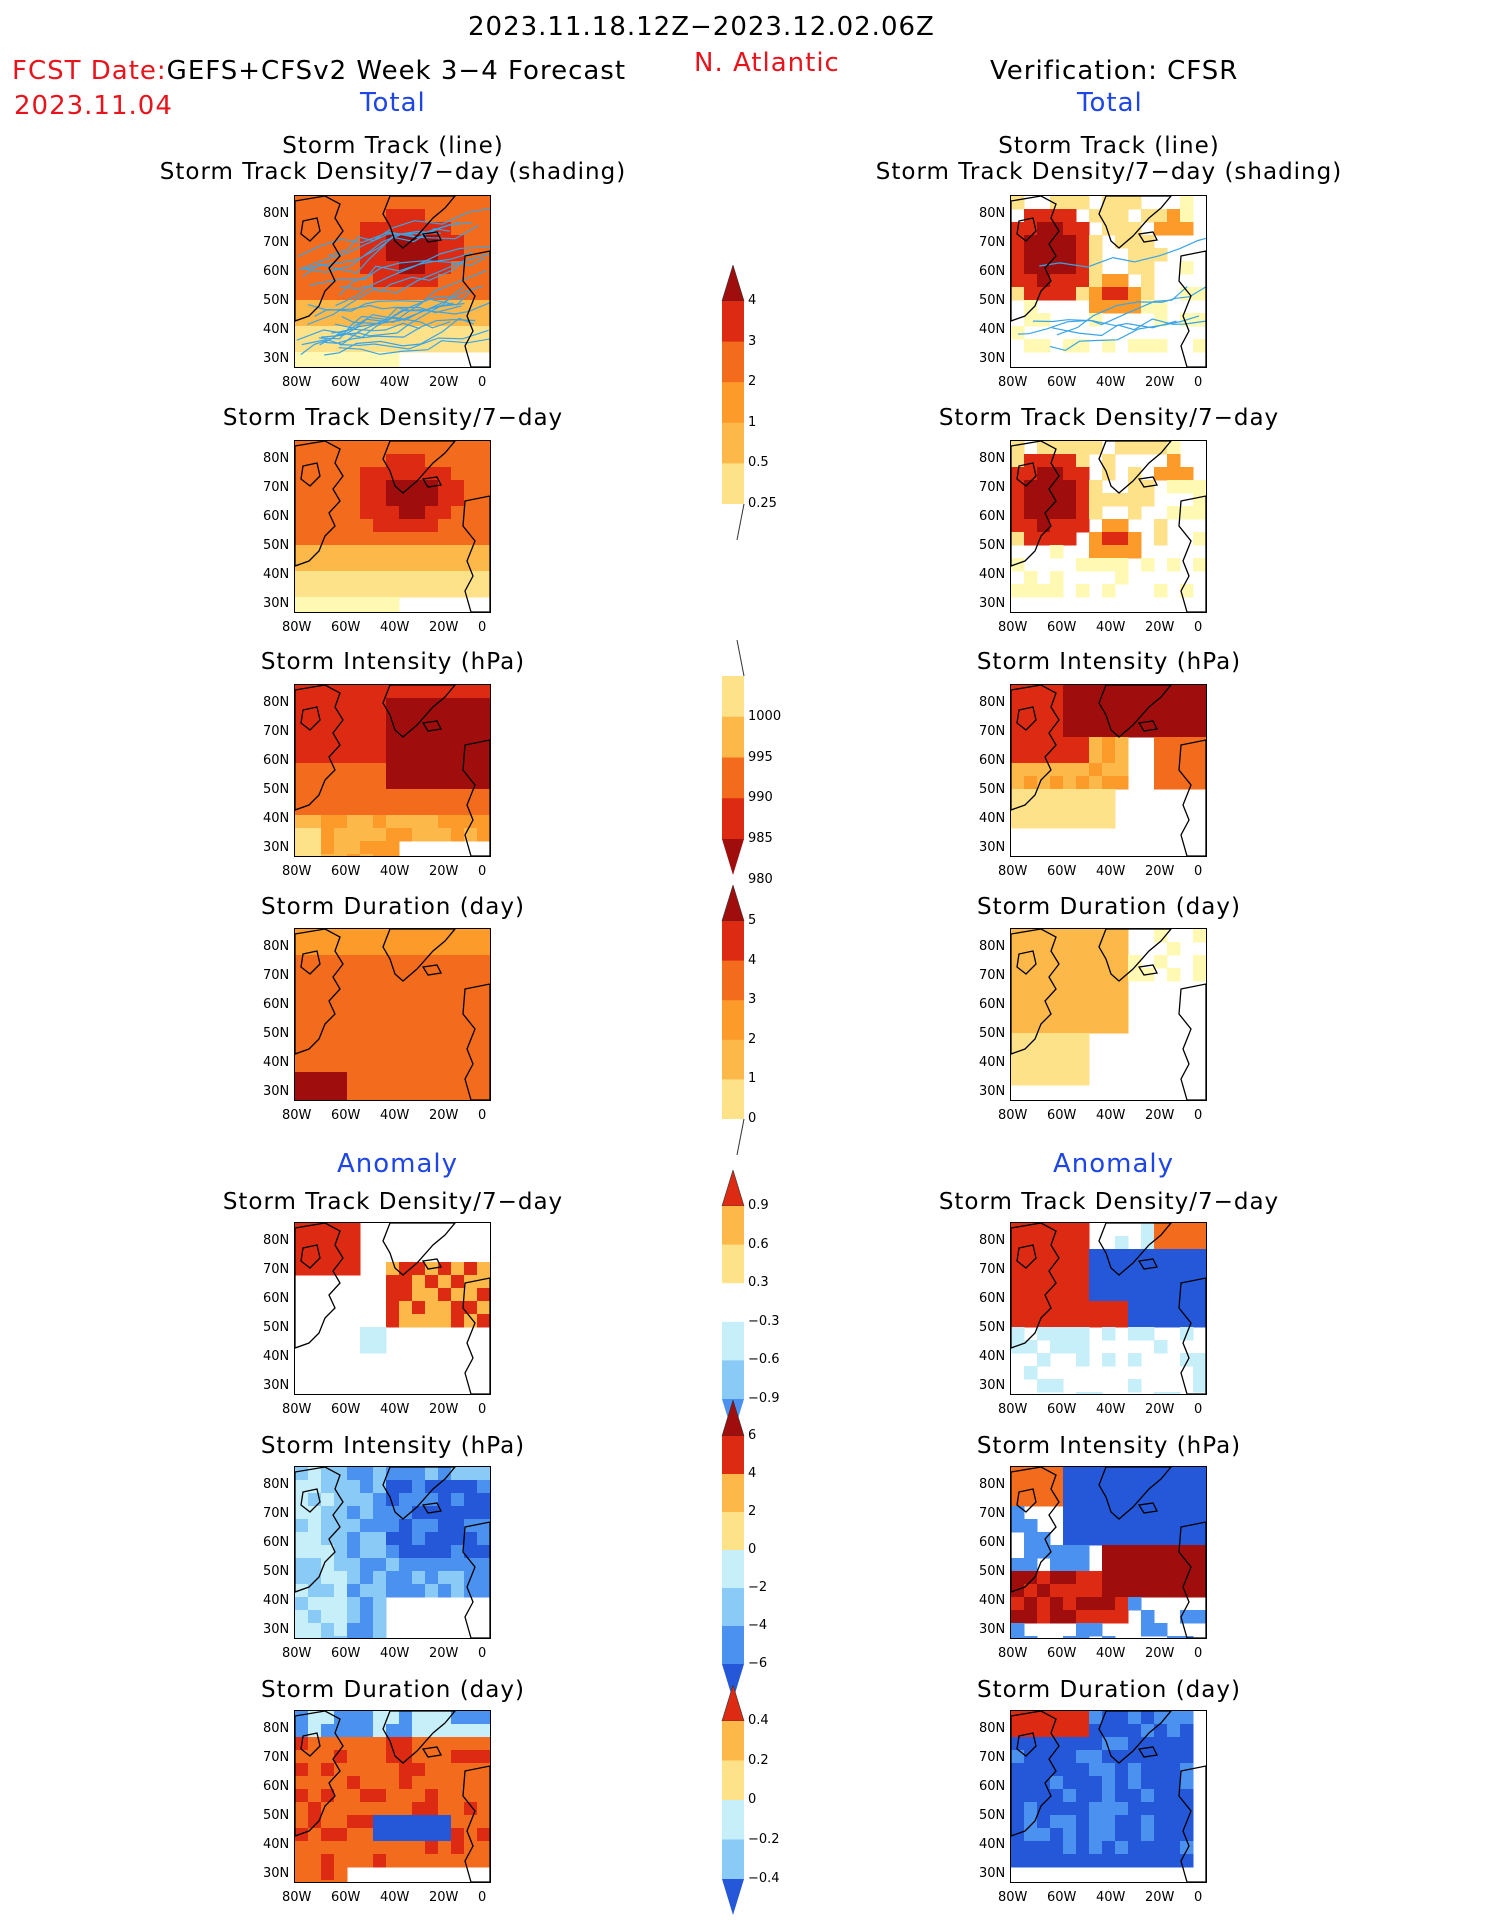 This screenshot has width=1487, height=1925. Describe the element at coordinates (392, 1796) in the screenshot. I see `left-duration-anom-map` at that location.